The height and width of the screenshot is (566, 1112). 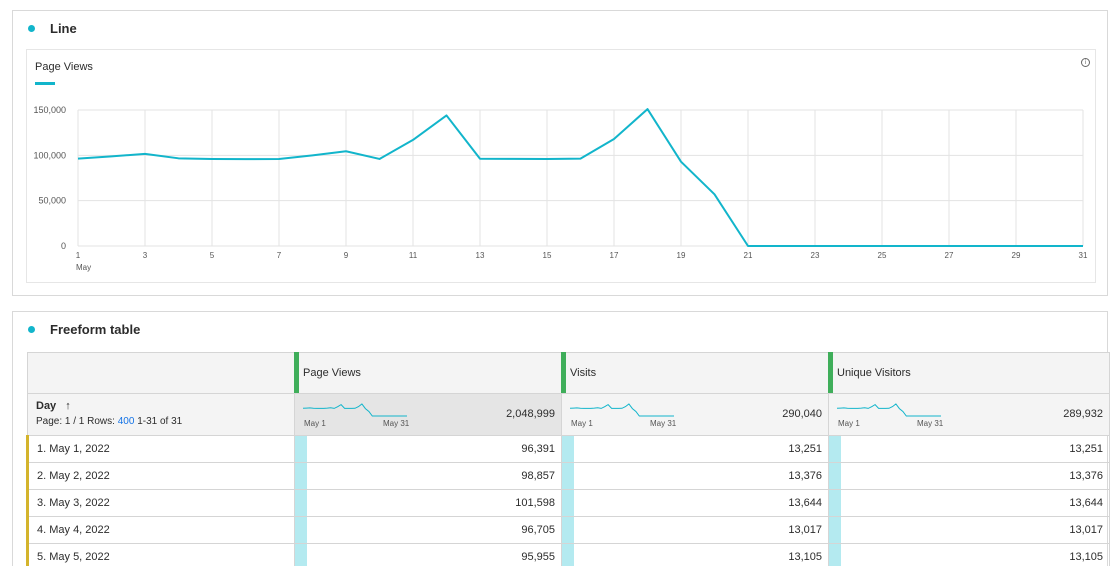 What do you see at coordinates (428, 554) in the screenshot?
I see `cell-page-views: 95,955` at bounding box center [428, 554].